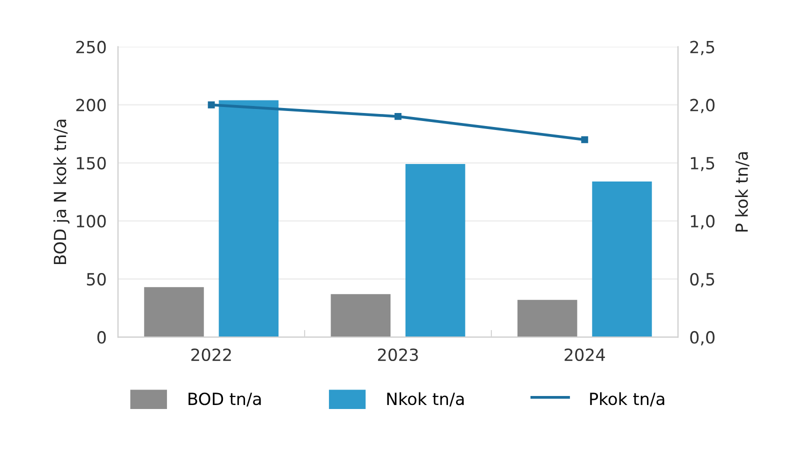  What do you see at coordinates (702, 222) in the screenshot?
I see `y2-tick-label: 1,0` at bounding box center [702, 222].